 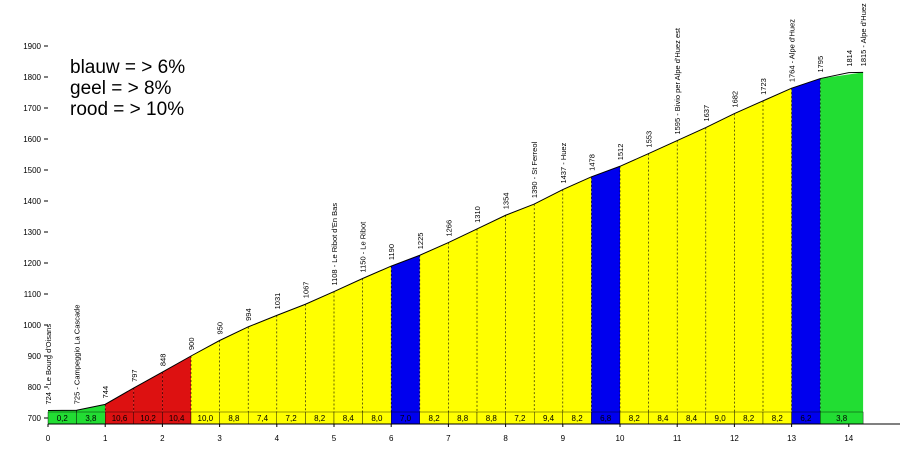 I want to click on x-tick-label: 4, so click(x=277, y=438).